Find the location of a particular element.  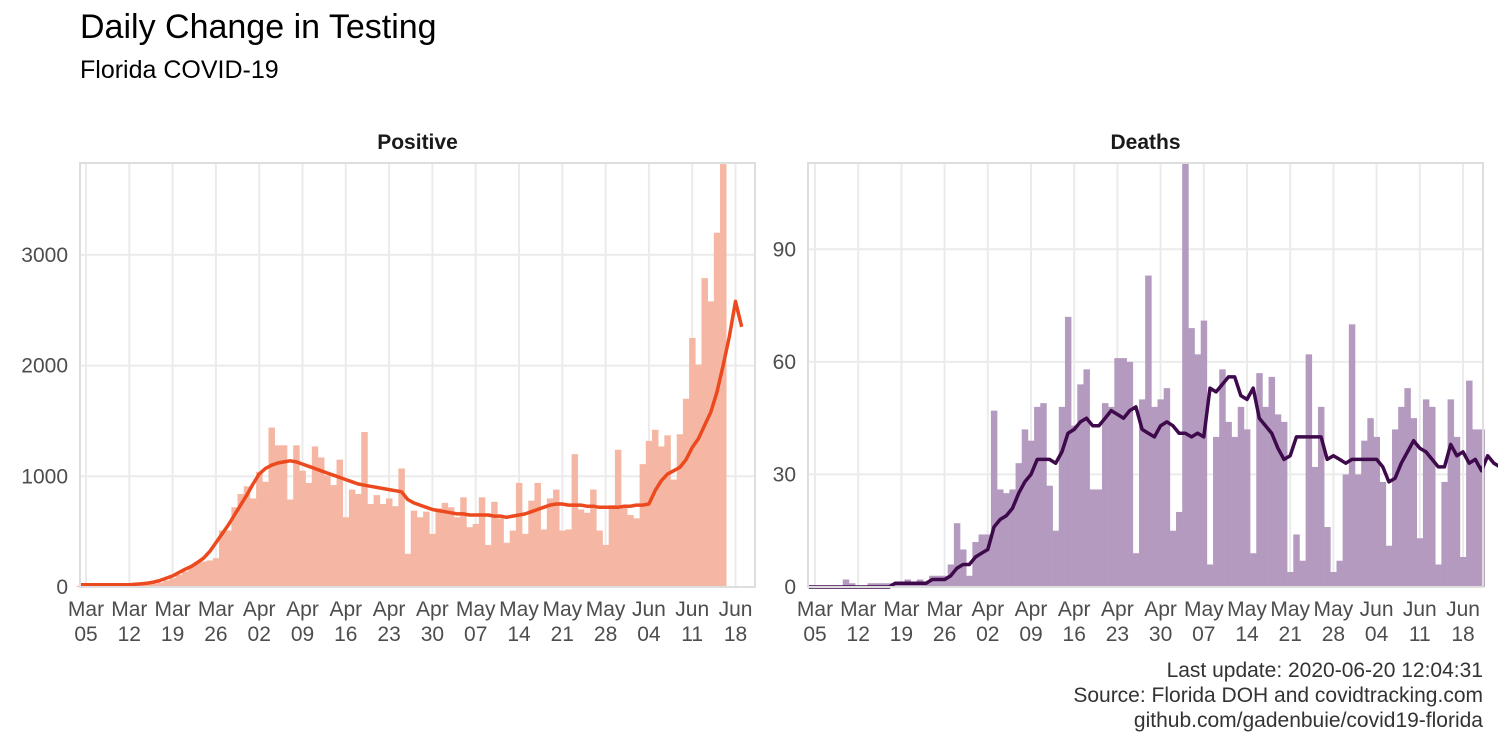

x-tick-label: Mar 12 is located at coordinates (129, 622).